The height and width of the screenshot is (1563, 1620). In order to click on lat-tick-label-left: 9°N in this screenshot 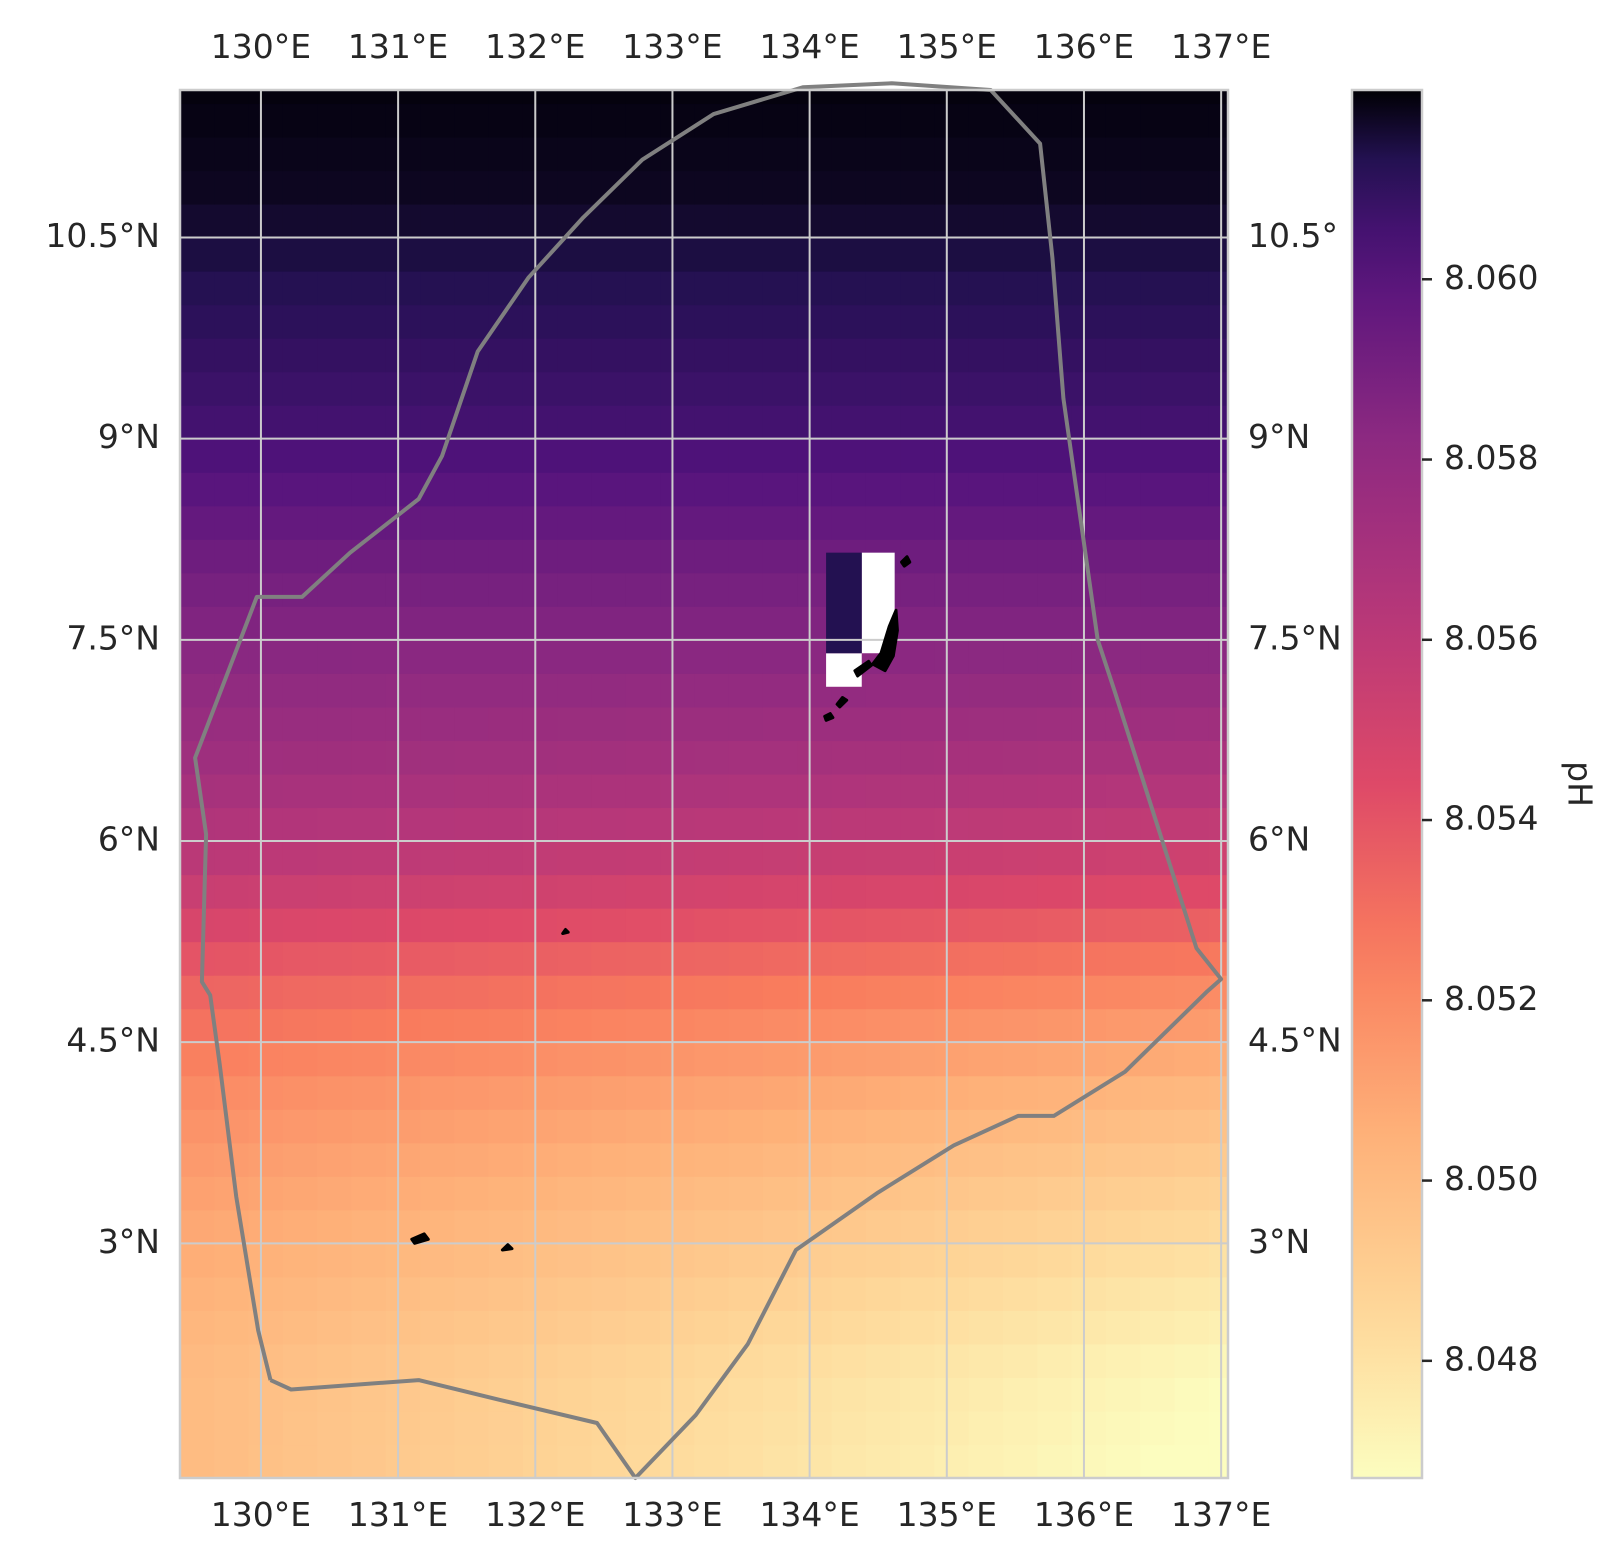, I will do `click(129, 436)`.